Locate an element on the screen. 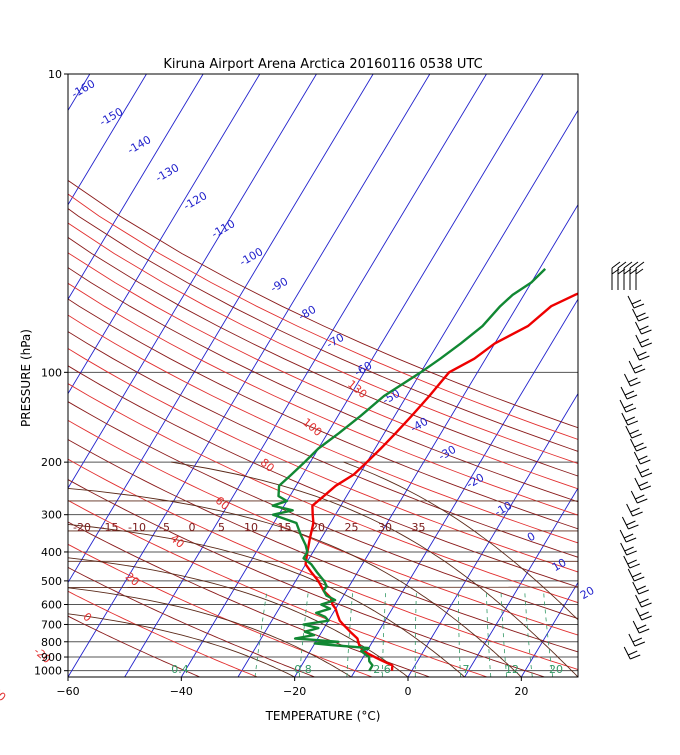 This screenshot has height=755, width=680. y-tick-label: 200 is located at coordinates (51, 462).